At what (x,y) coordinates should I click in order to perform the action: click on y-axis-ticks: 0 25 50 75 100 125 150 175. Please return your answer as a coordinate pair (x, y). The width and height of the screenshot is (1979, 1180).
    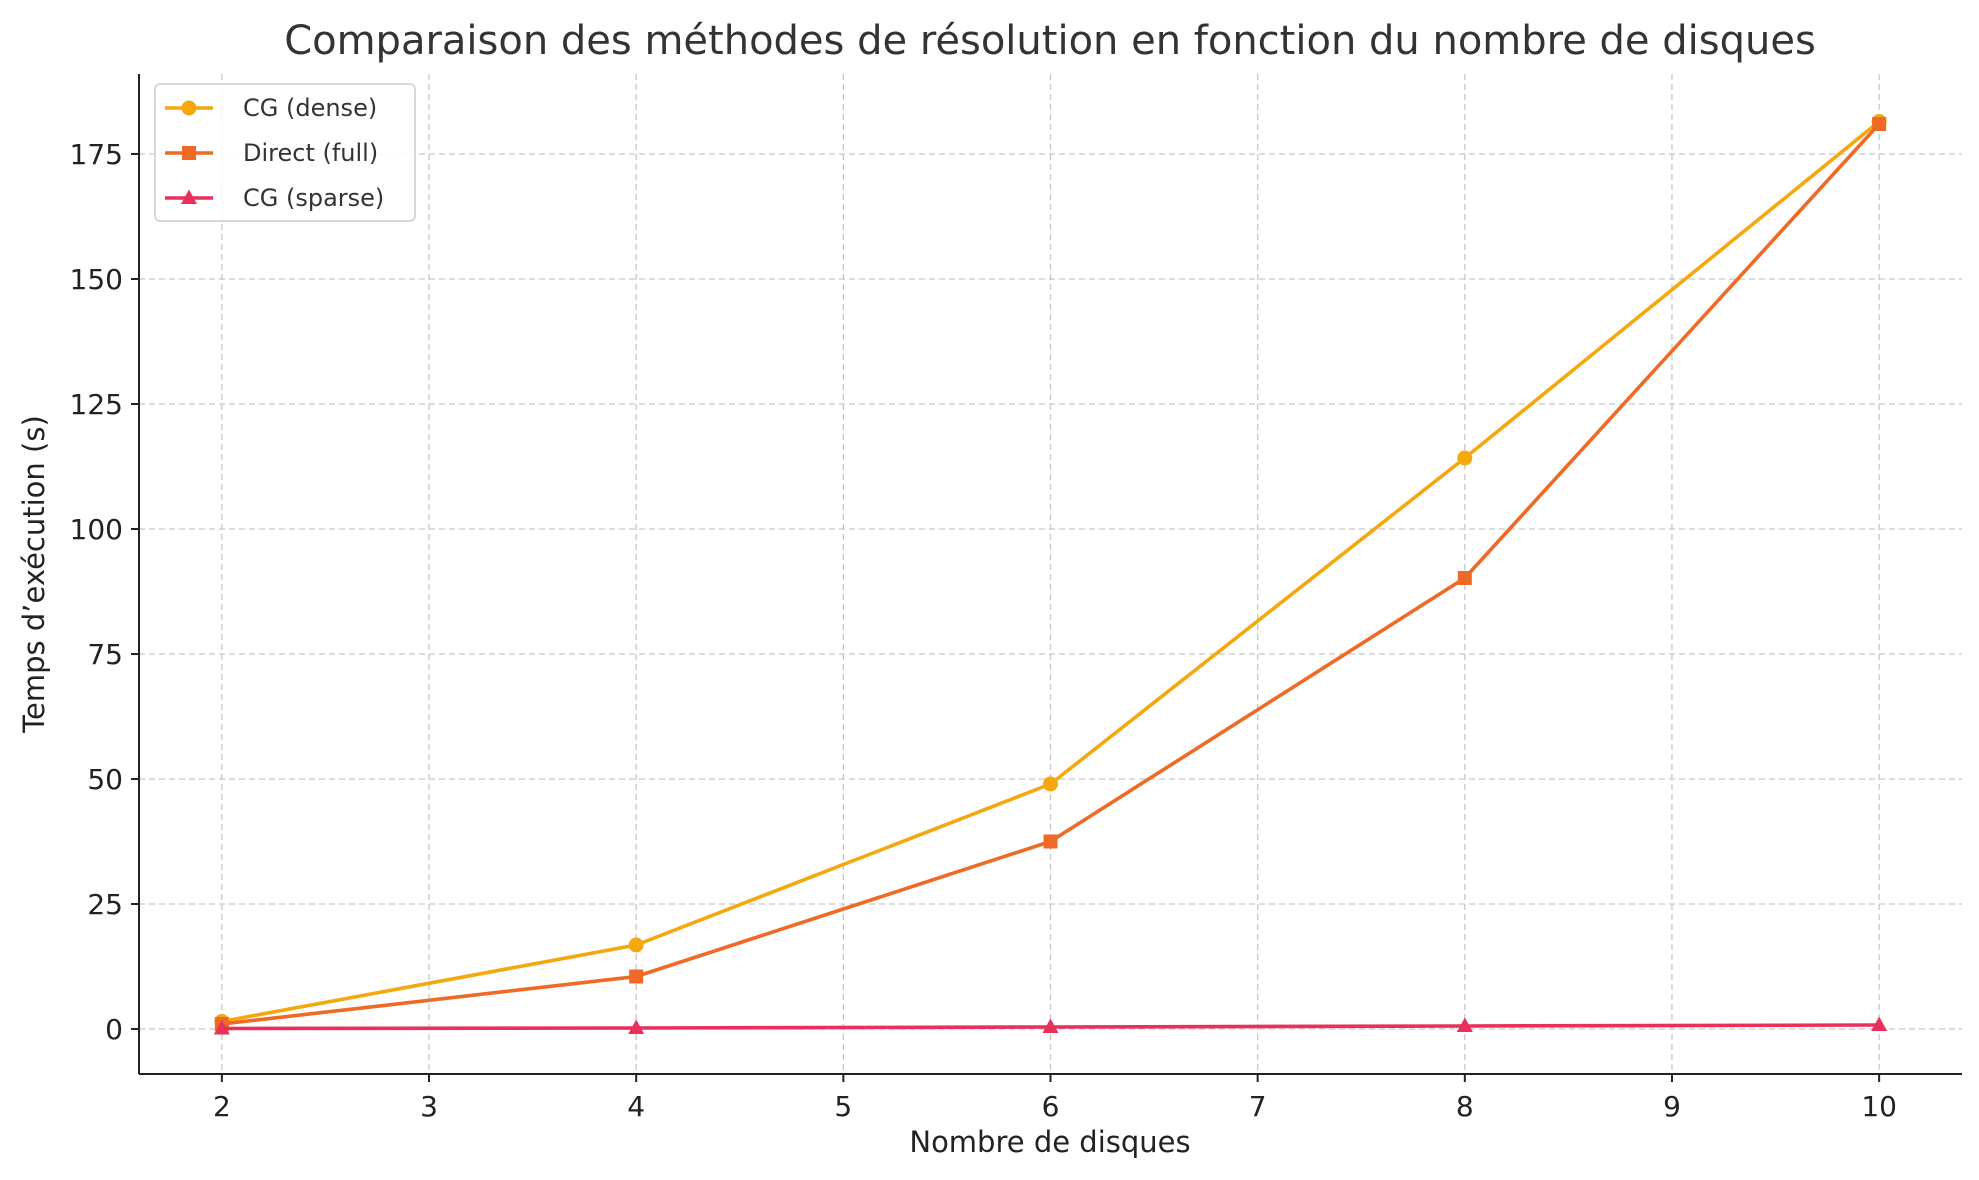
    Looking at the image, I should click on (104, 592).